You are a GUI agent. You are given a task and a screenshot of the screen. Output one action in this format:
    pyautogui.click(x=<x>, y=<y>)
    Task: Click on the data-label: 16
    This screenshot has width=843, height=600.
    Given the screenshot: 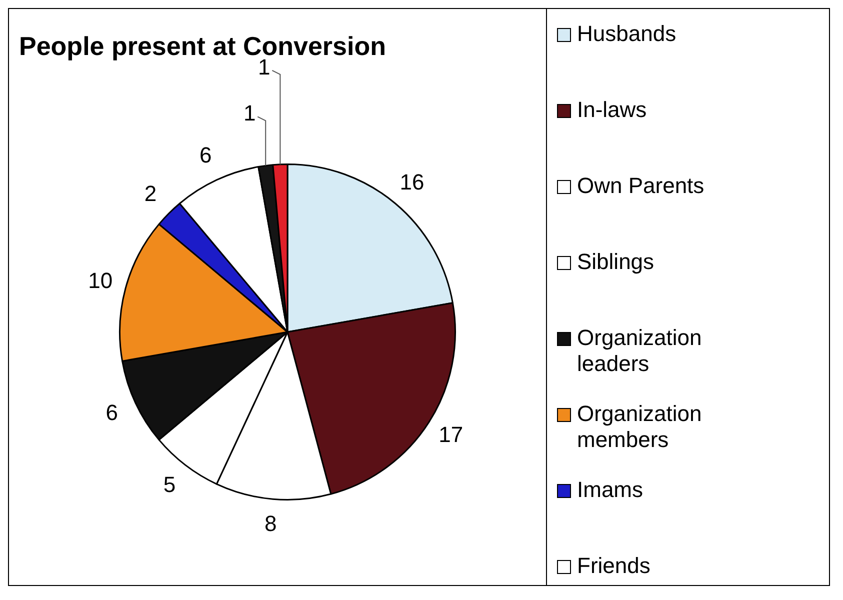 What is the action you would take?
    pyautogui.click(x=412, y=182)
    